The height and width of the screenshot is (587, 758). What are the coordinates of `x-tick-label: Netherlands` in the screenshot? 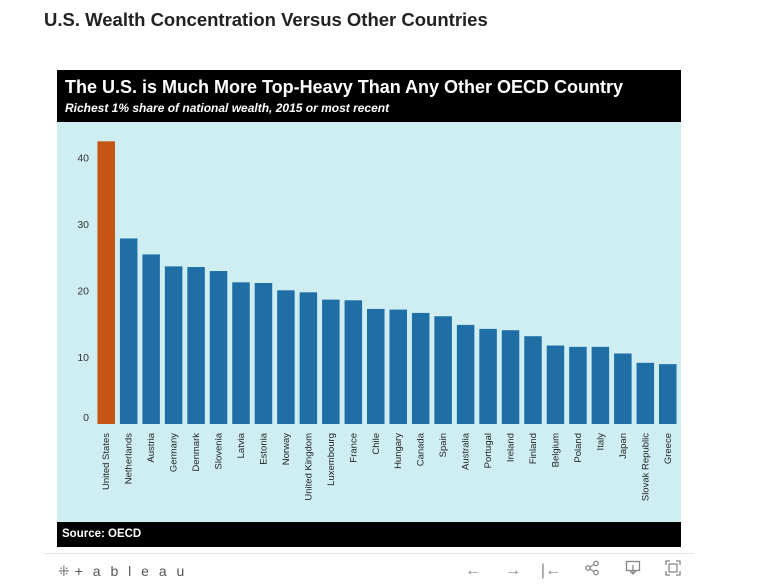 It's located at (129, 458).